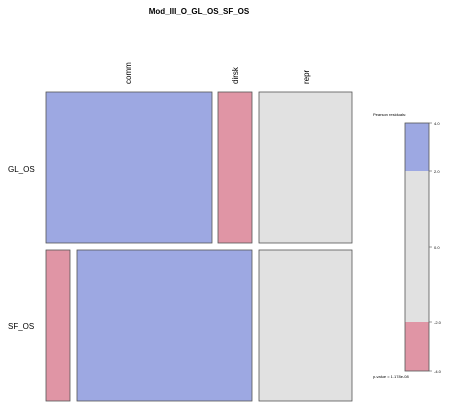  What do you see at coordinates (128, 73) in the screenshot?
I see `column-label-comm: comm` at bounding box center [128, 73].